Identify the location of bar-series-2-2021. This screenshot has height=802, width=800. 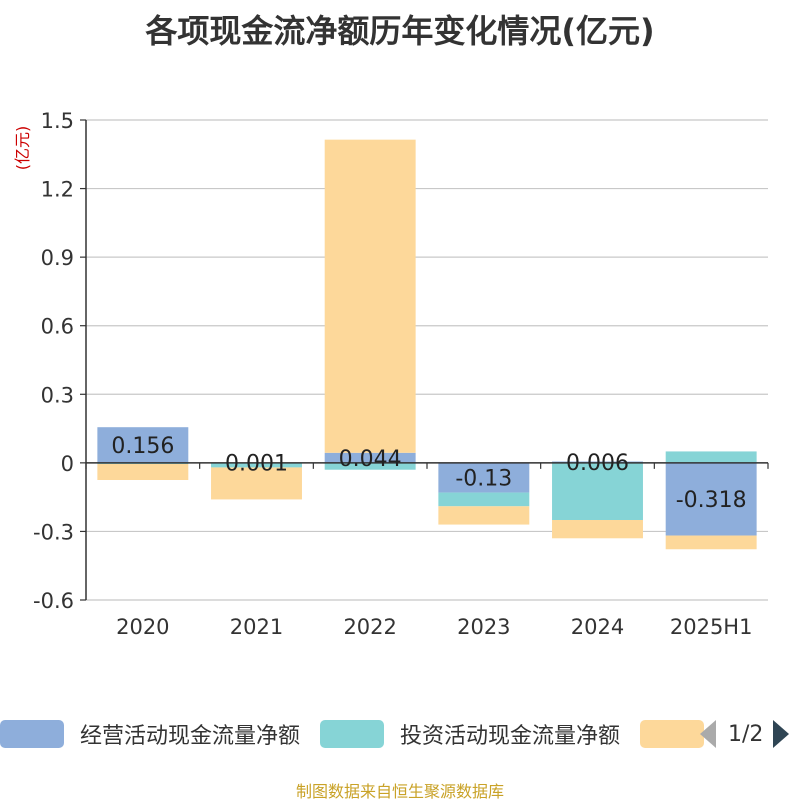
(256, 483).